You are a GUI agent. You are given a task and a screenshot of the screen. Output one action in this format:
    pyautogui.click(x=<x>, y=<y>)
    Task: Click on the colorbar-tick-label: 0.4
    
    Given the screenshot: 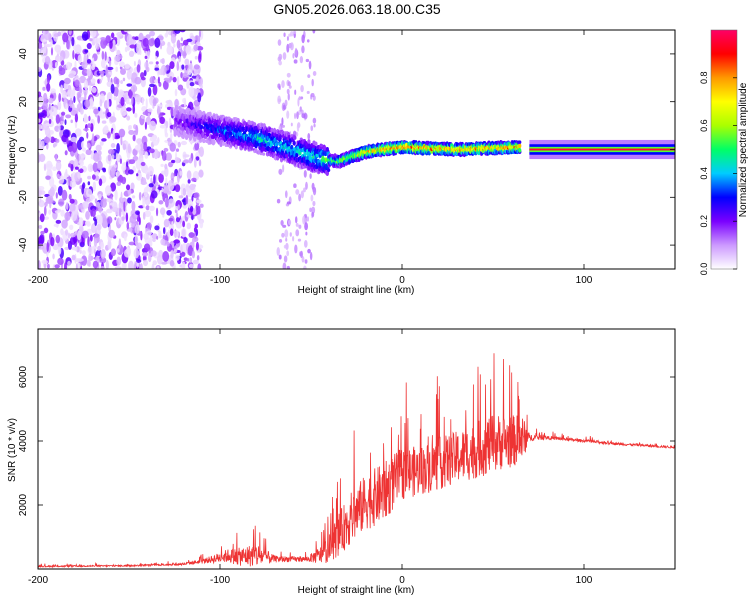 What is the action you would take?
    pyautogui.click(x=704, y=173)
    